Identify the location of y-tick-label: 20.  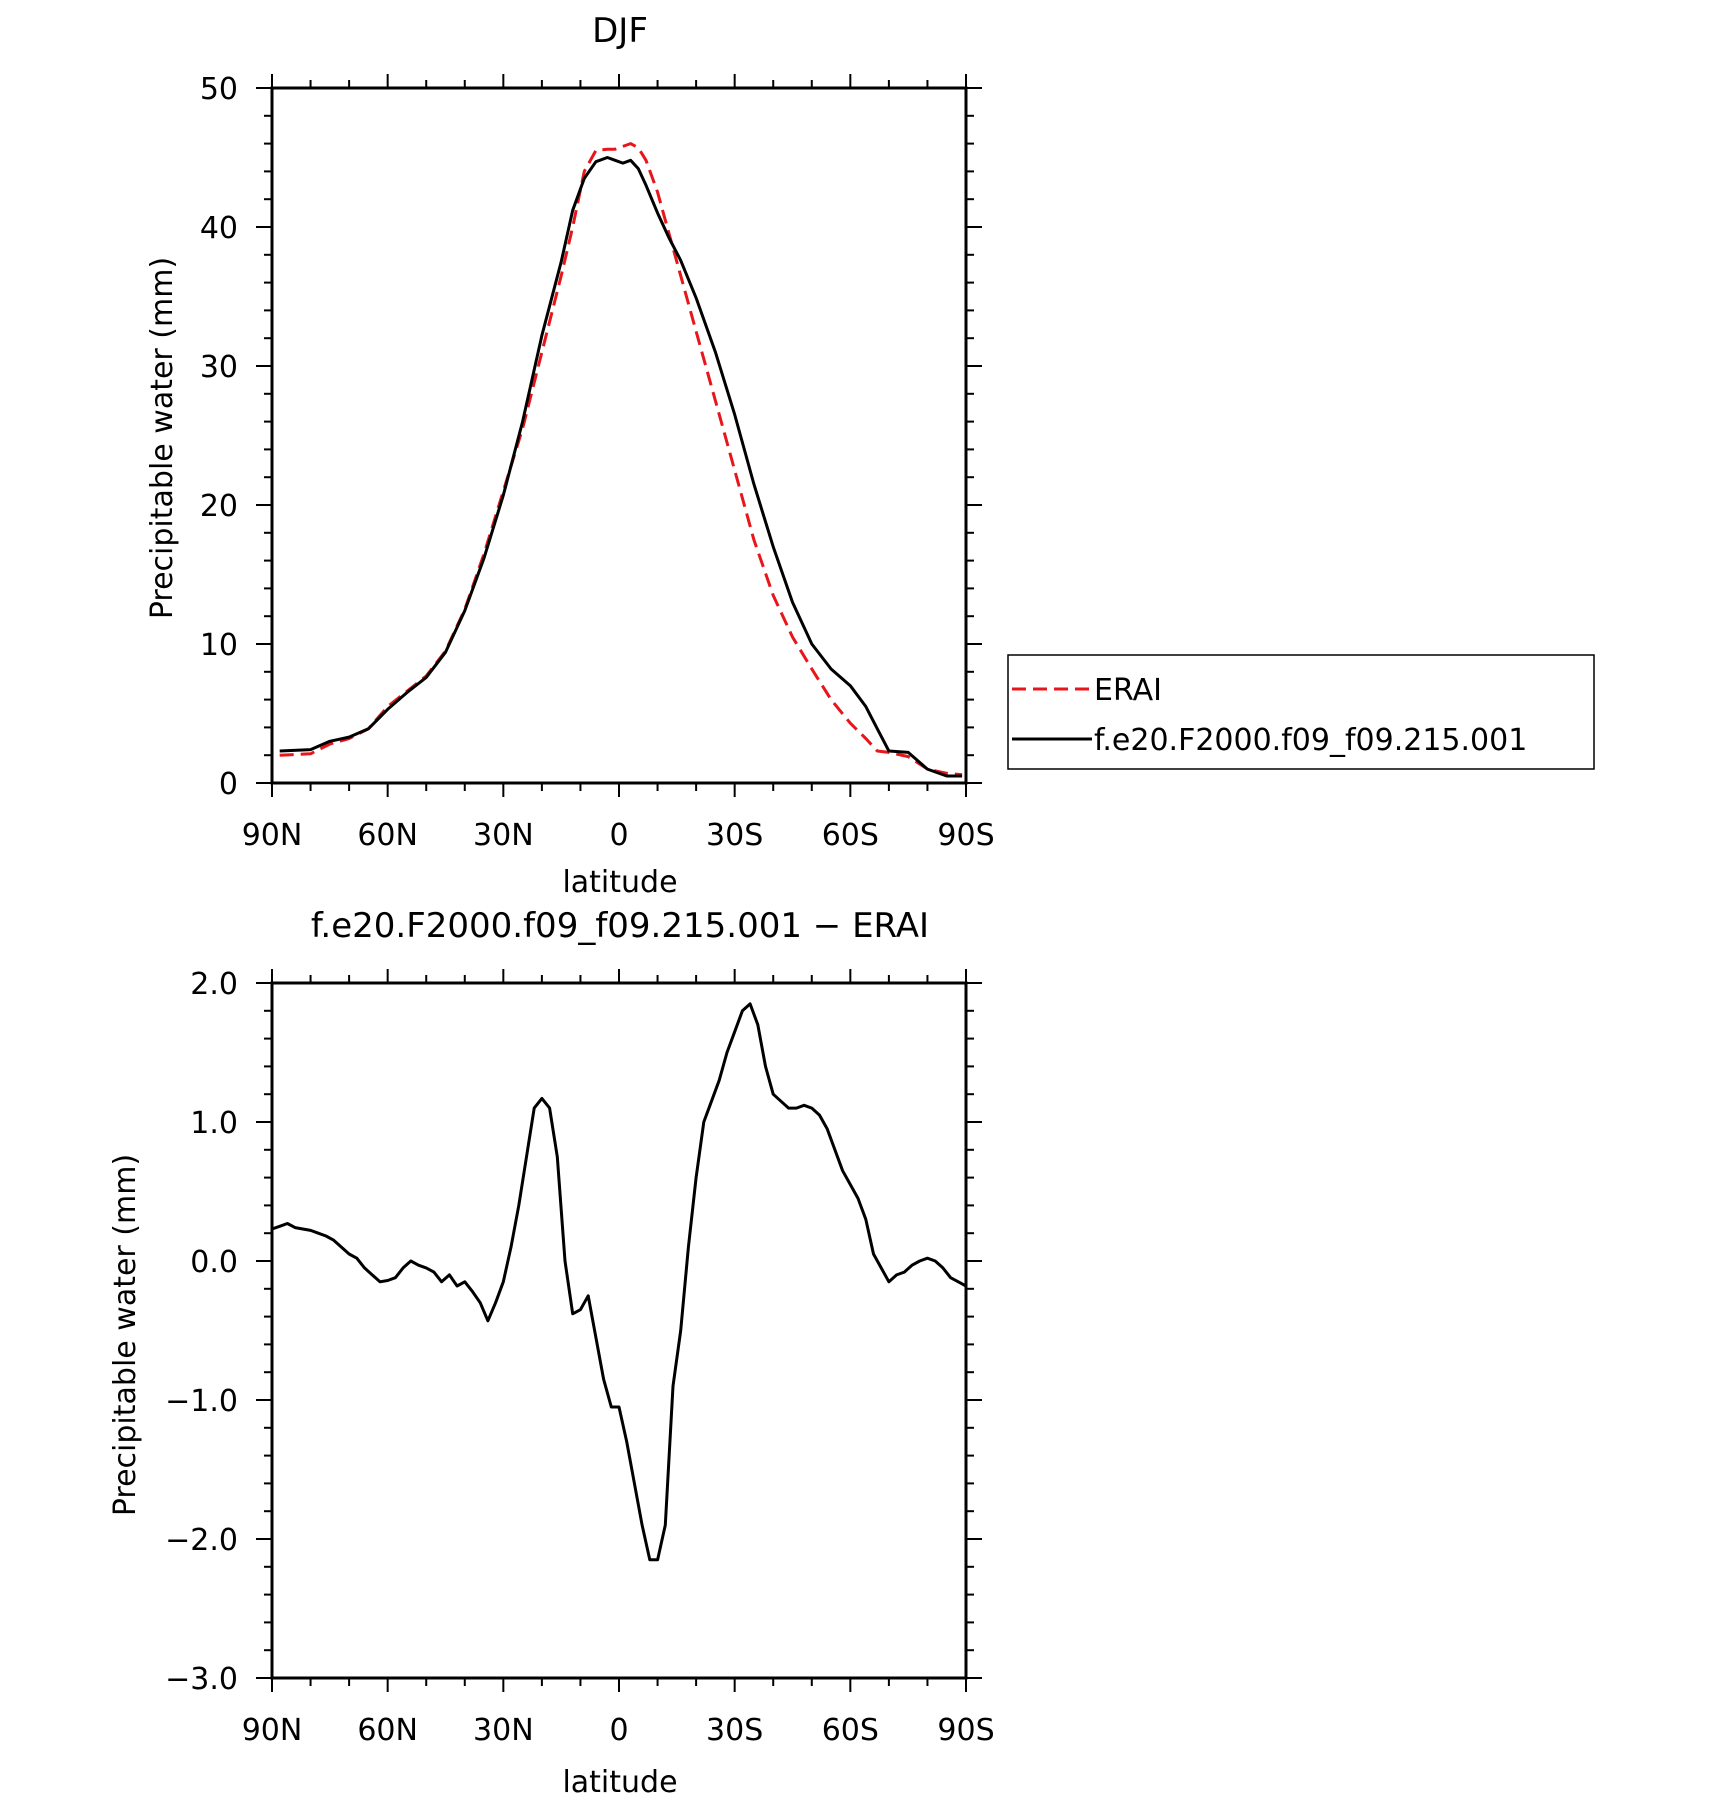
(219, 506).